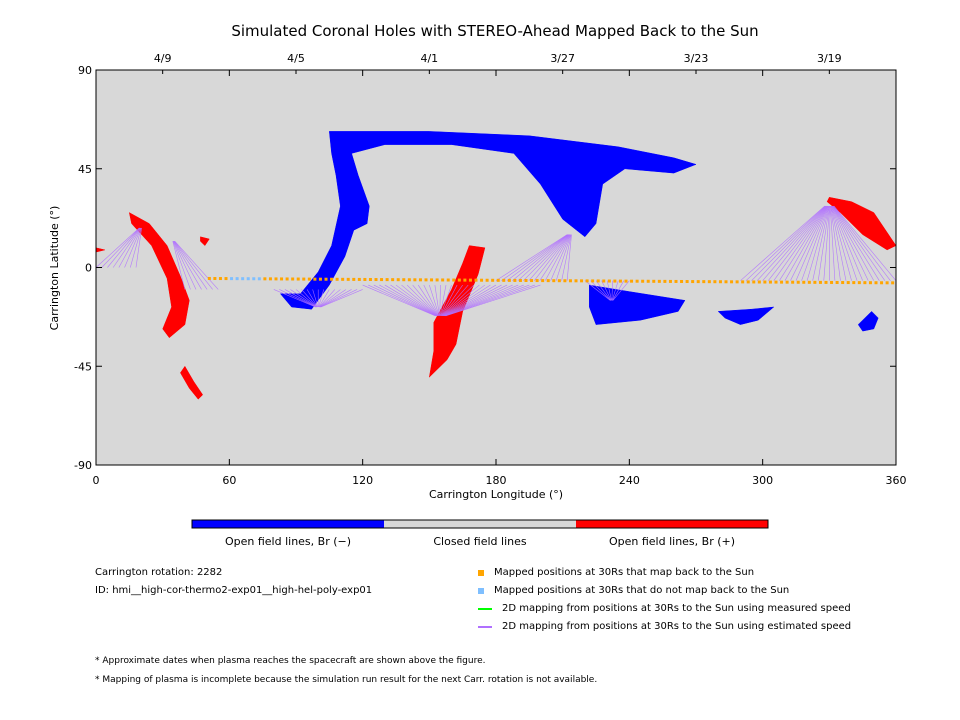 The height and width of the screenshot is (720, 960). Describe the element at coordinates (485, 608) in the screenshot. I see `legend-measured-marker` at that location.